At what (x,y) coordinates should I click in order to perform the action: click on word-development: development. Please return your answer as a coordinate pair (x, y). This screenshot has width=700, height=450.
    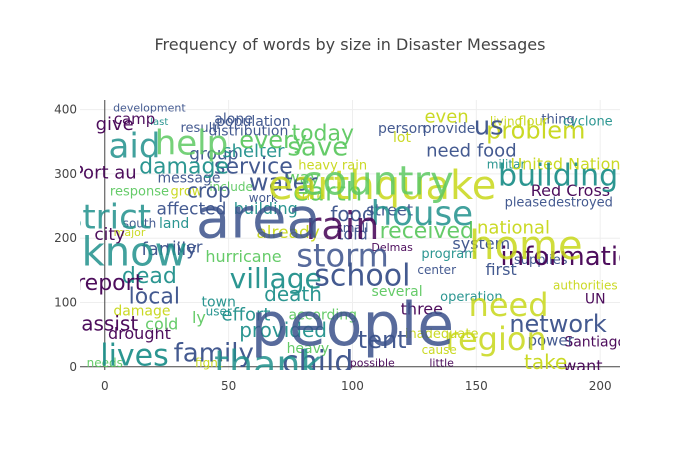
    Looking at the image, I should click on (149, 107).